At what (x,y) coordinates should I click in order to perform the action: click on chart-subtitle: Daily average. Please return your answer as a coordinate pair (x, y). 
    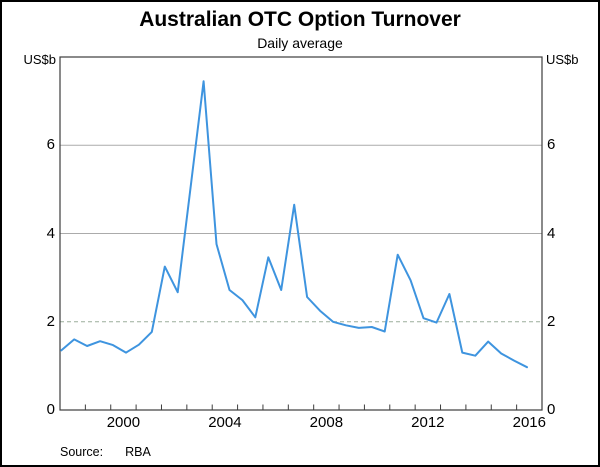
    Looking at the image, I should click on (300, 43).